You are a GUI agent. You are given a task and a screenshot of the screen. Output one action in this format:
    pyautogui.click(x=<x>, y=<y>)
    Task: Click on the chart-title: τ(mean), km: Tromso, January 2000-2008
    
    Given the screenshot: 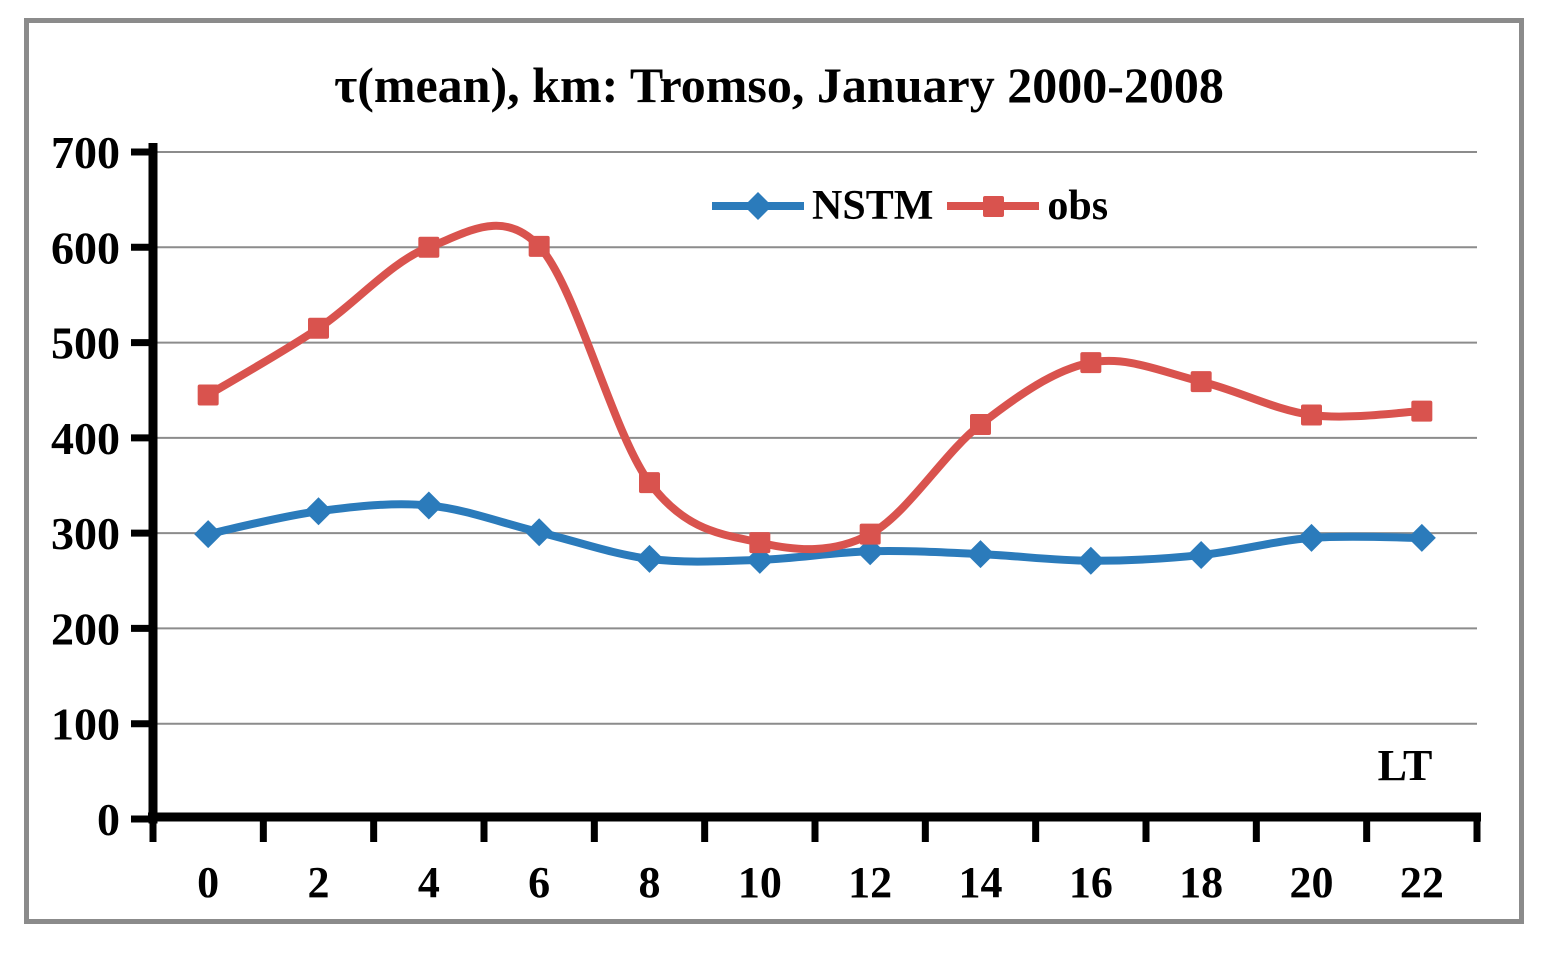 What is the action you would take?
    pyautogui.click(x=779, y=85)
    